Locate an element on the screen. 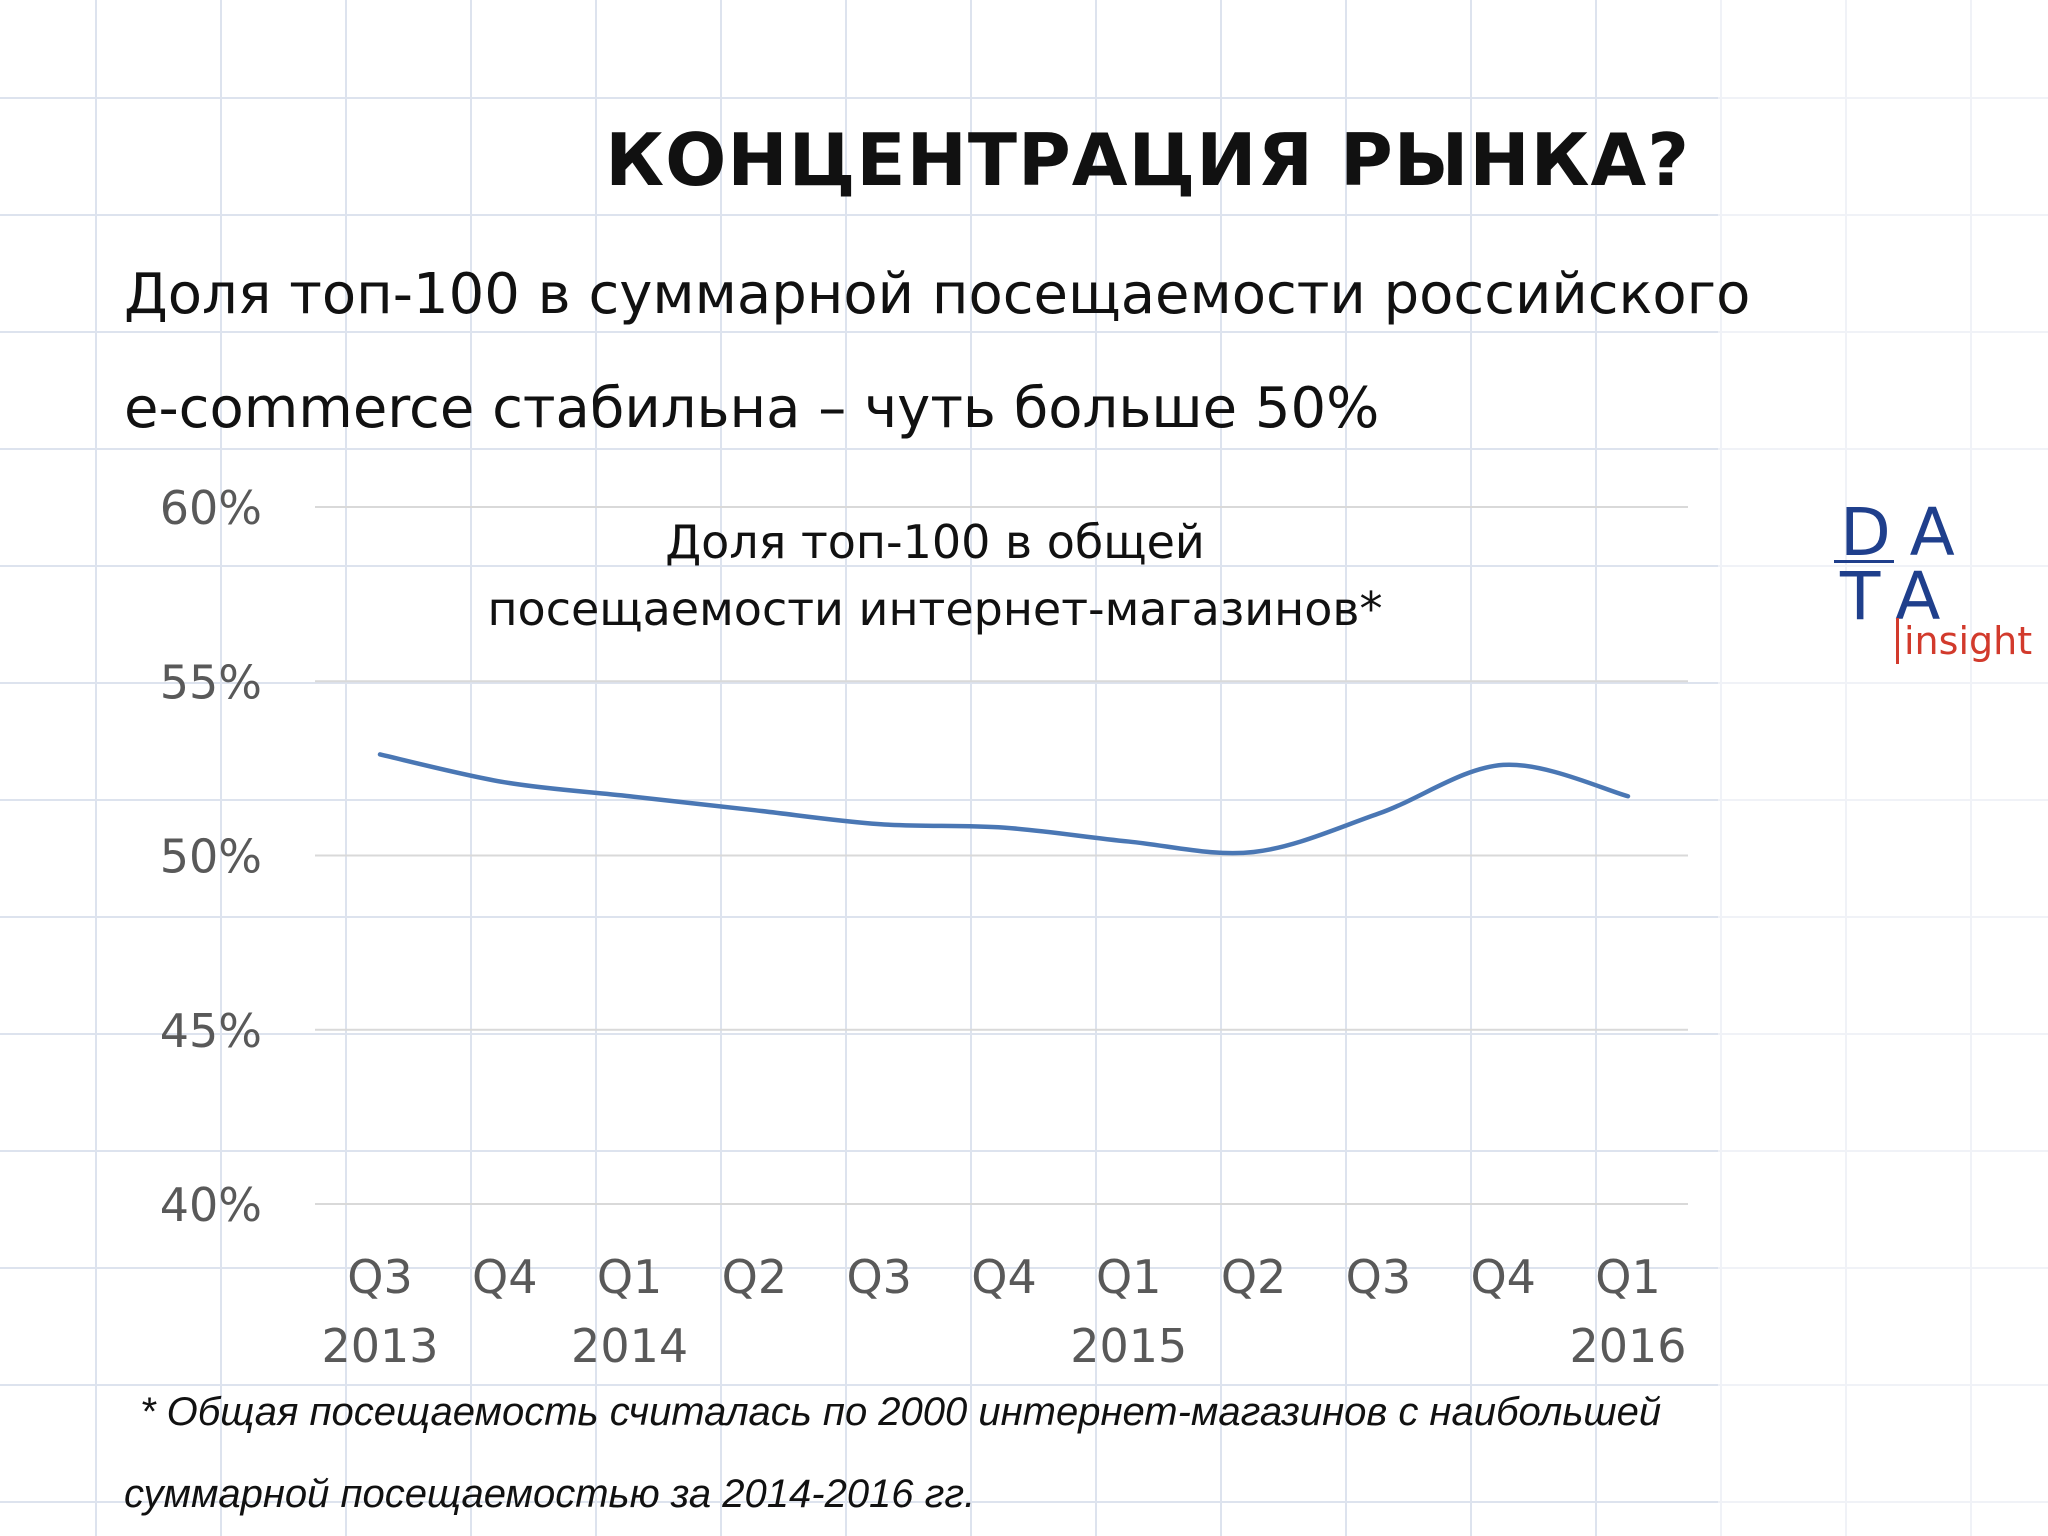 The image size is (2048, 1536). footnote-line2: суммарной посещаемостью за 2014-2016 гг. is located at coordinates (550, 1494).